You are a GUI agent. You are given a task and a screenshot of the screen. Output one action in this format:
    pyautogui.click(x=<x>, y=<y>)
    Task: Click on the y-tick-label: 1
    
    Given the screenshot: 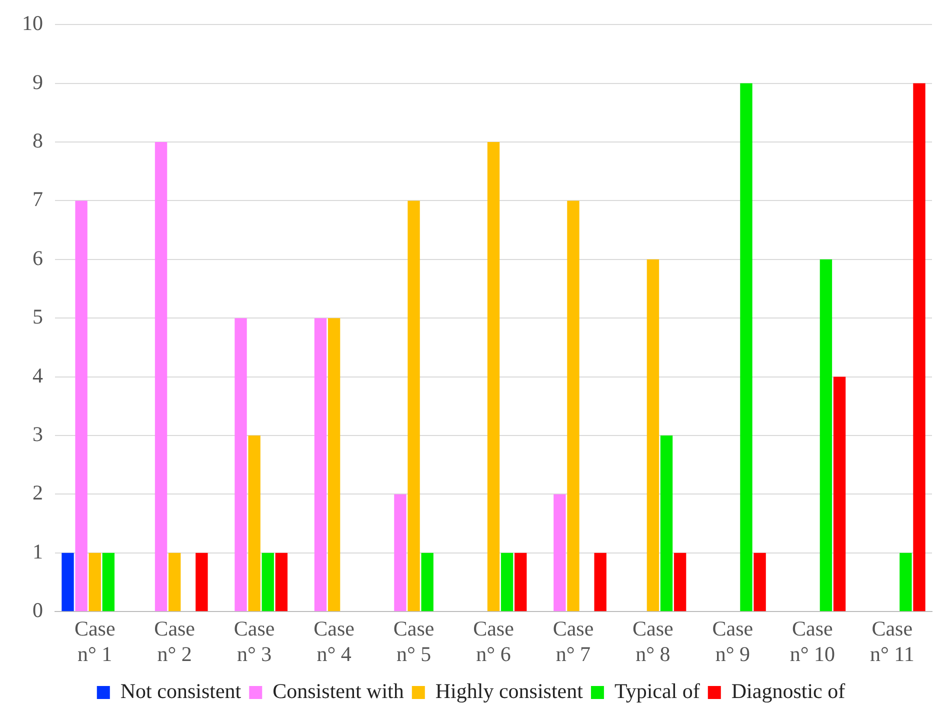 What is the action you would take?
    pyautogui.click(x=37, y=551)
    